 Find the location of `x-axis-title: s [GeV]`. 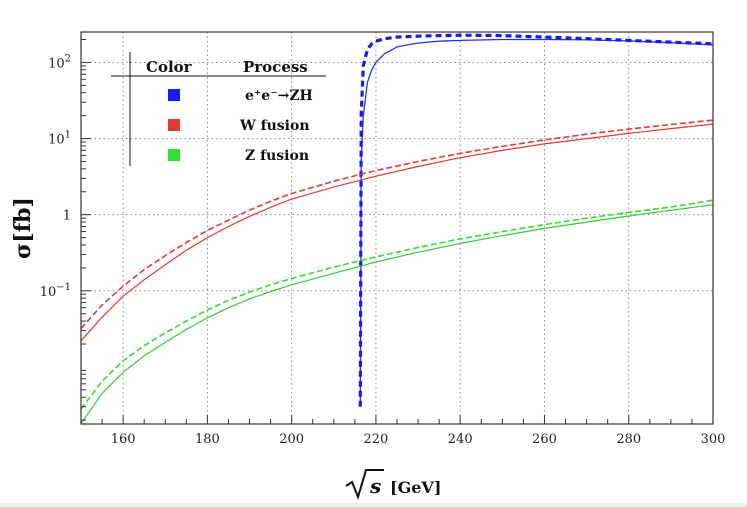

x-axis-title: s [GeV] is located at coordinates (393, 485).